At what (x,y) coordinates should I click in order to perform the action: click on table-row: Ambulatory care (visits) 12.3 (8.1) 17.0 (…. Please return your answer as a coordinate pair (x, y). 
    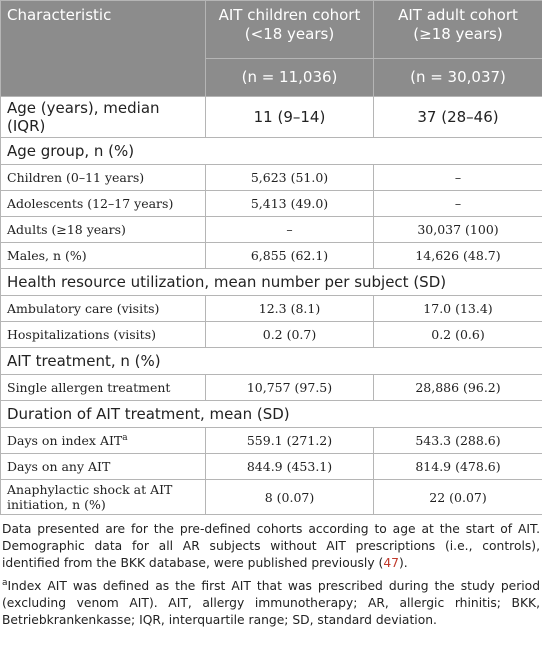
    Looking at the image, I should click on (271, 308).